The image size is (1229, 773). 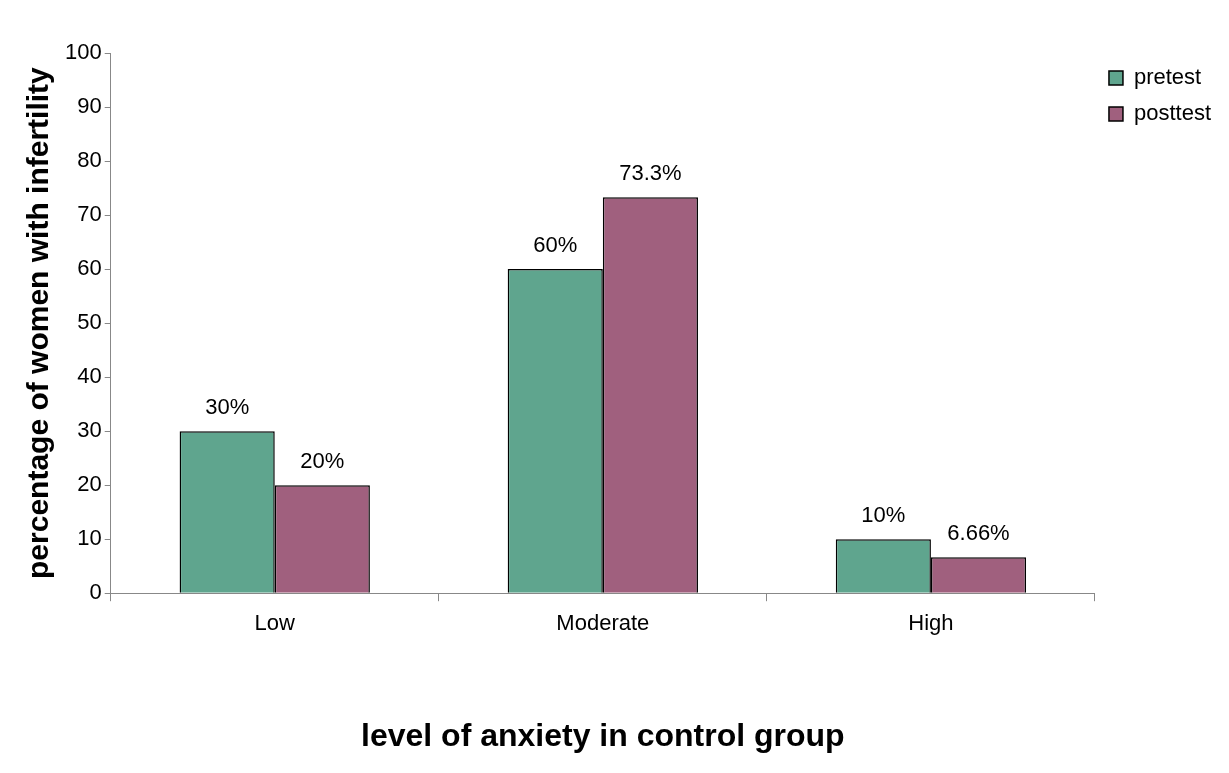 What do you see at coordinates (650, 173) in the screenshot?
I see `data-label: 73.3%` at bounding box center [650, 173].